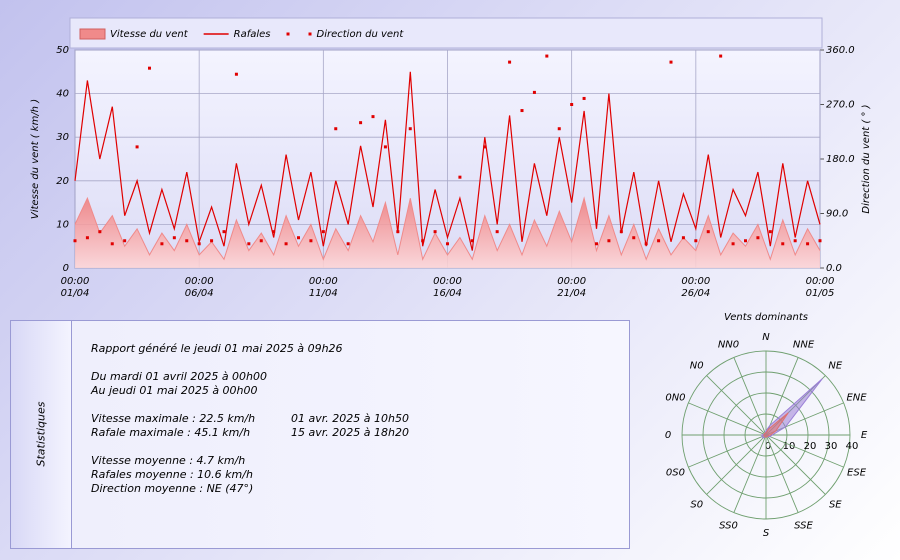 This screenshot has width=900, height=560. I want to click on y2-tick-label: 360.0, so click(840, 50).